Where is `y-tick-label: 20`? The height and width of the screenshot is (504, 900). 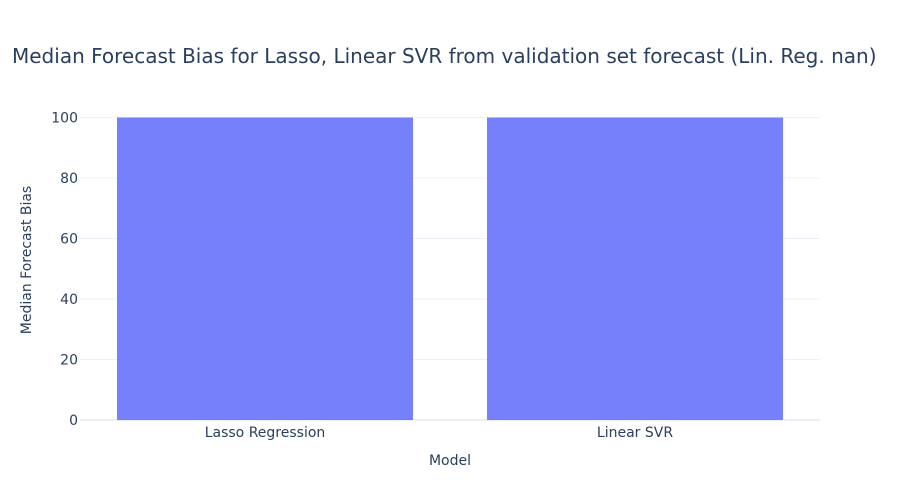 y-tick-label: 20 is located at coordinates (69, 361).